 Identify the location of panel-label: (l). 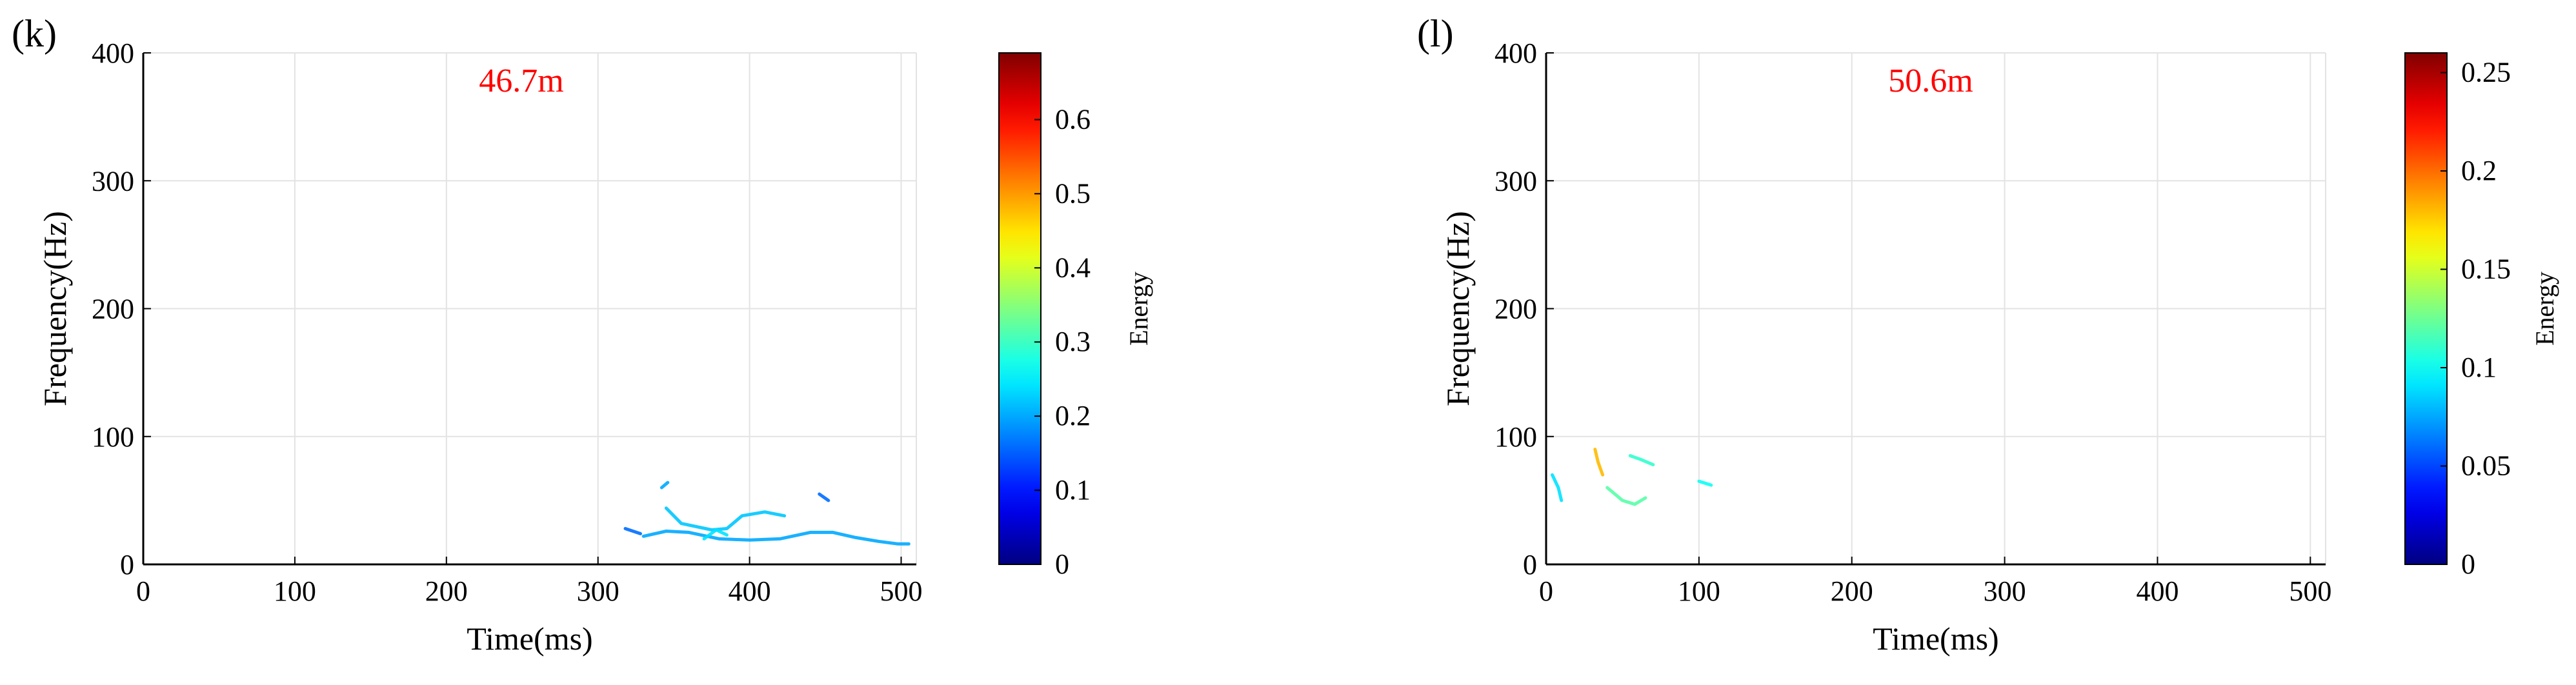
(1436, 33).